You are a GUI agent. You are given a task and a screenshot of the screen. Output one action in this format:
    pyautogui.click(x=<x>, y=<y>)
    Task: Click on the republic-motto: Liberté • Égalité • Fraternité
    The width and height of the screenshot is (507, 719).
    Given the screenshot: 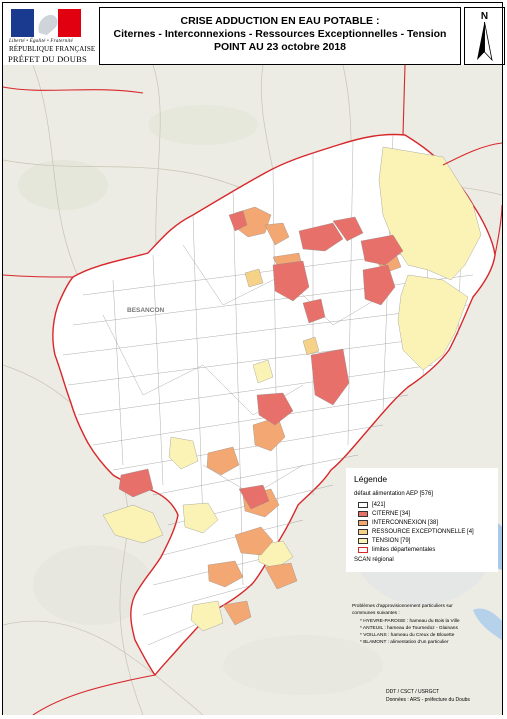 What is the action you would take?
    pyautogui.click(x=41, y=41)
    